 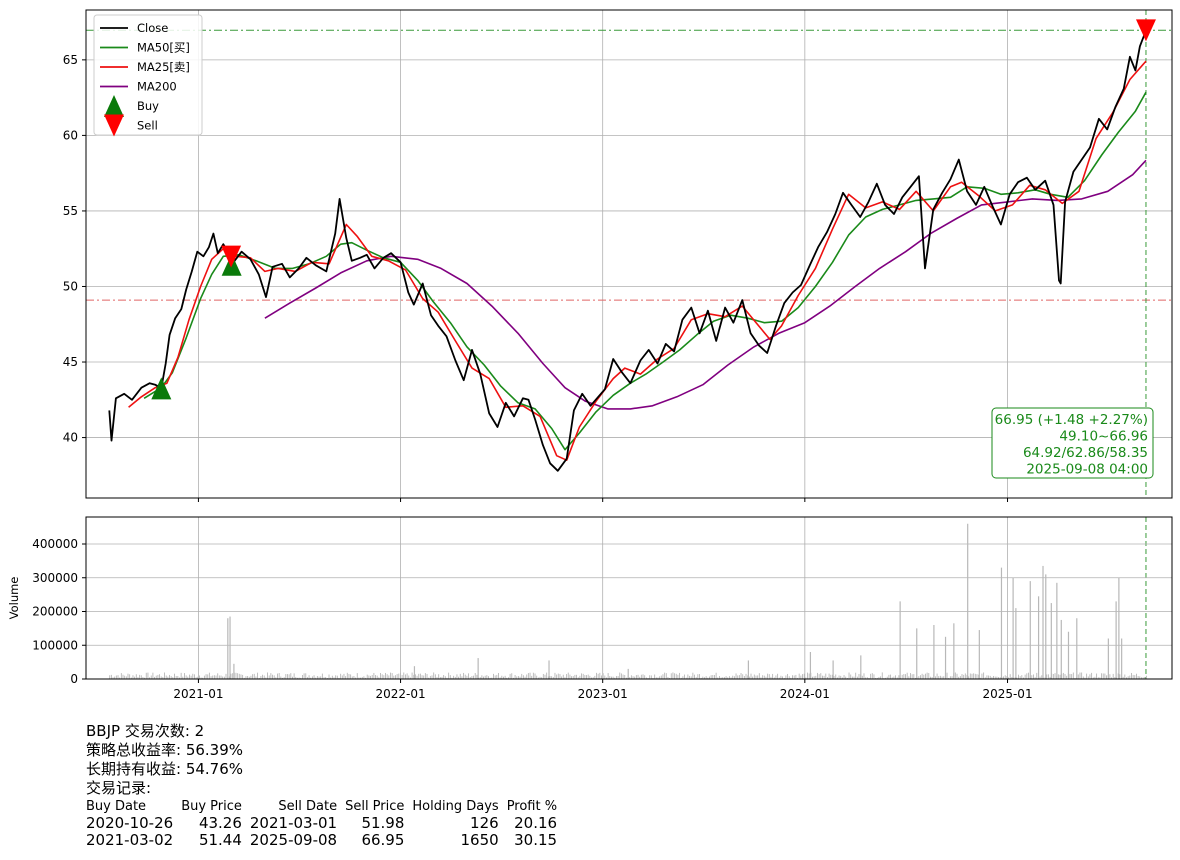 What do you see at coordinates (114, 106) in the screenshot?
I see `legend-buy-icon` at bounding box center [114, 106].